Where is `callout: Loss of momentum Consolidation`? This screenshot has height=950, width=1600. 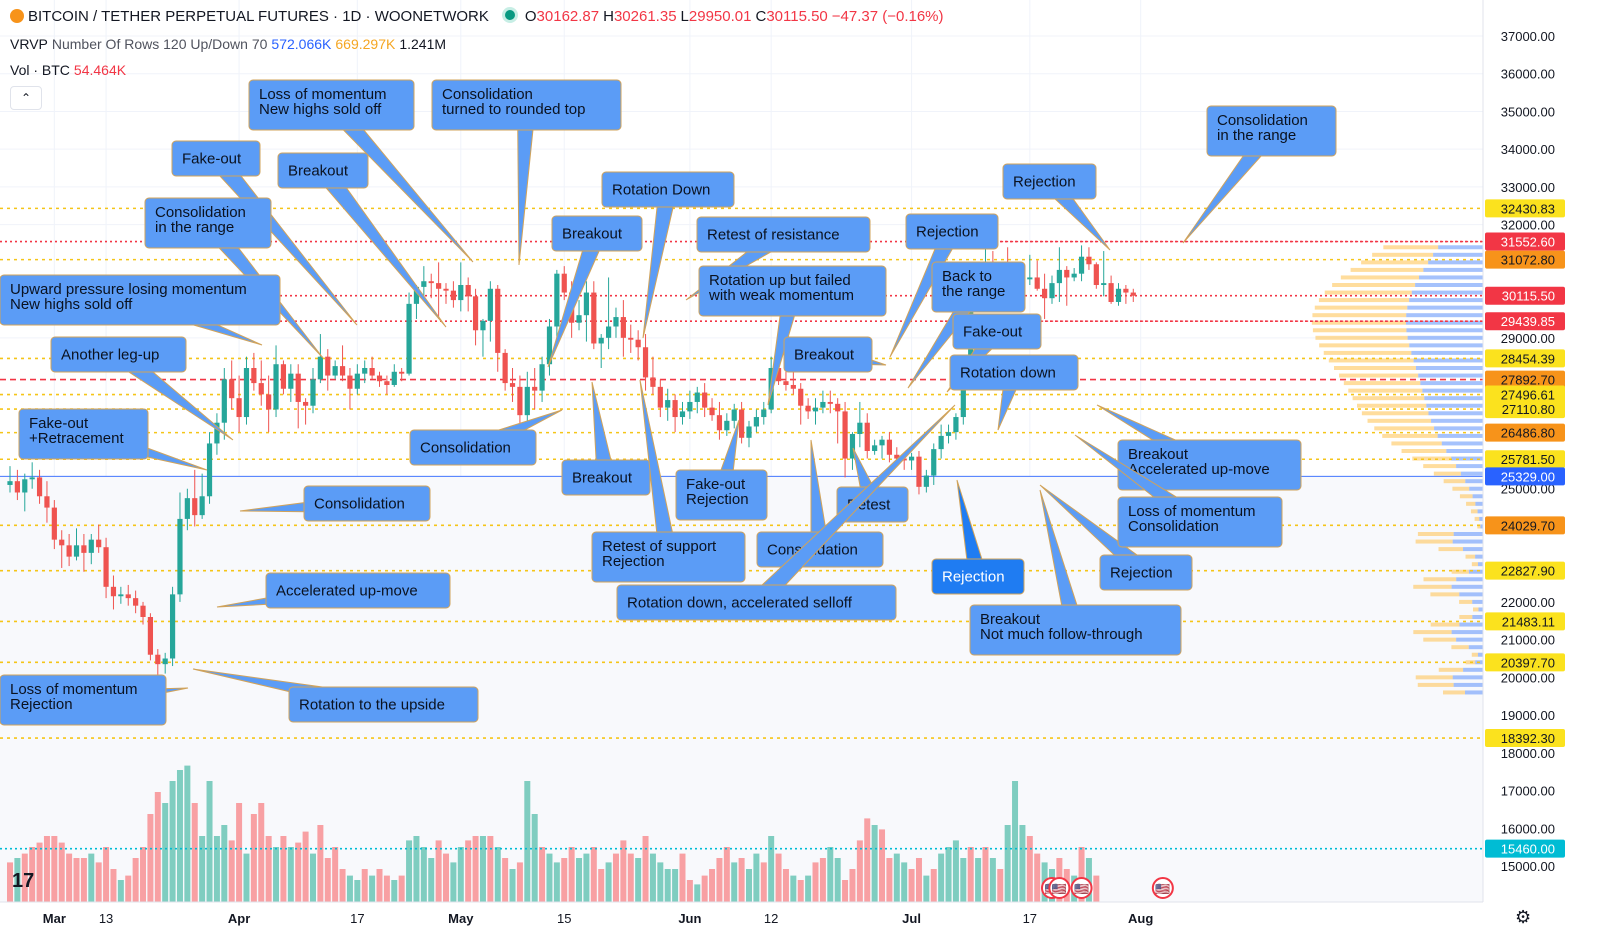
callout: Loss of momentum Consolidation is located at coordinates (1178, 491).